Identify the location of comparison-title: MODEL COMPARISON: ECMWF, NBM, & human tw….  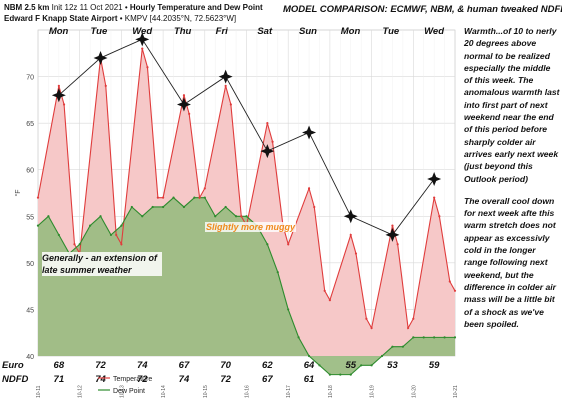
(422, 9).